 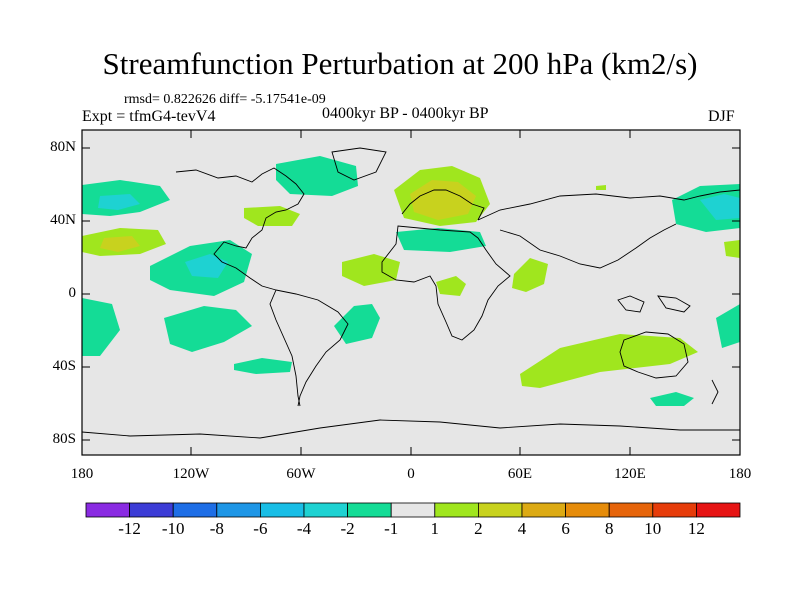 I want to click on lat-label-80s: 80S, so click(x=64, y=439).